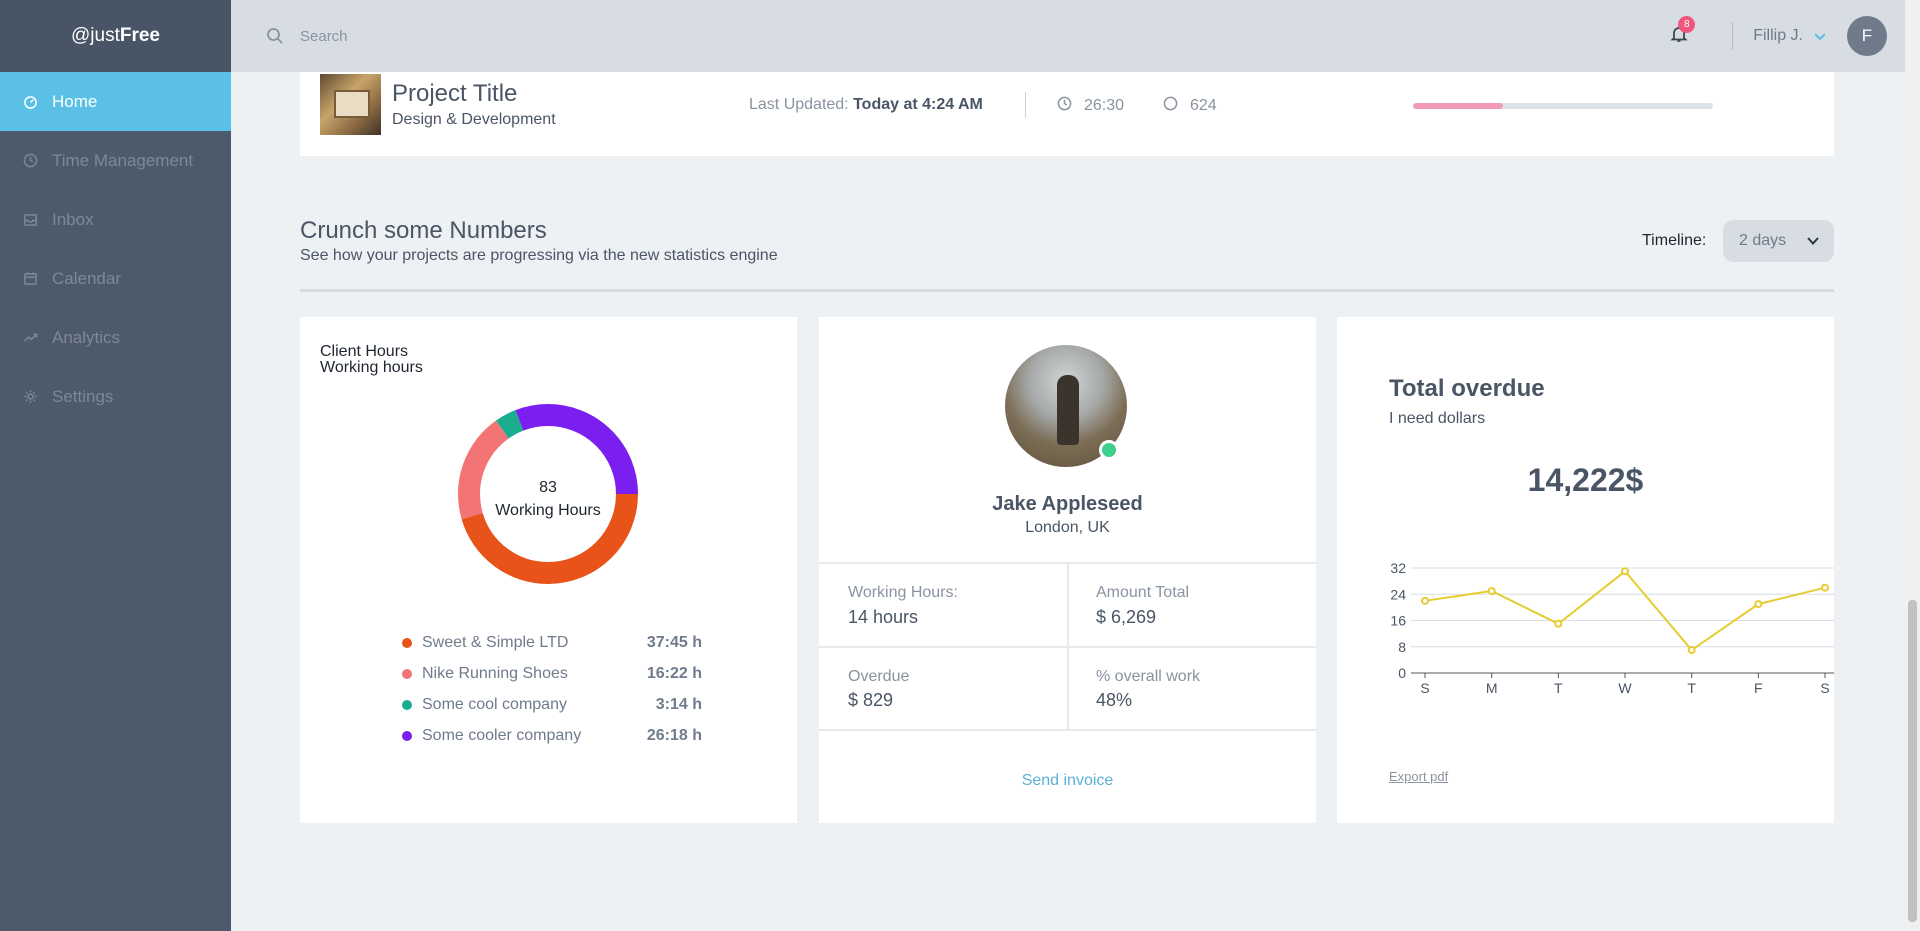 The image size is (1920, 931). What do you see at coordinates (674, 735) in the screenshot?
I see `legend-value: 26:18 h` at bounding box center [674, 735].